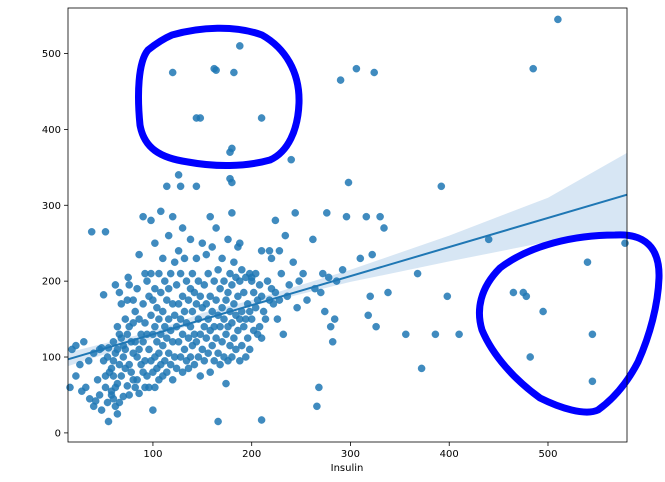  What do you see at coordinates (449, 454) in the screenshot?
I see `x-tick-label: 400` at bounding box center [449, 454].